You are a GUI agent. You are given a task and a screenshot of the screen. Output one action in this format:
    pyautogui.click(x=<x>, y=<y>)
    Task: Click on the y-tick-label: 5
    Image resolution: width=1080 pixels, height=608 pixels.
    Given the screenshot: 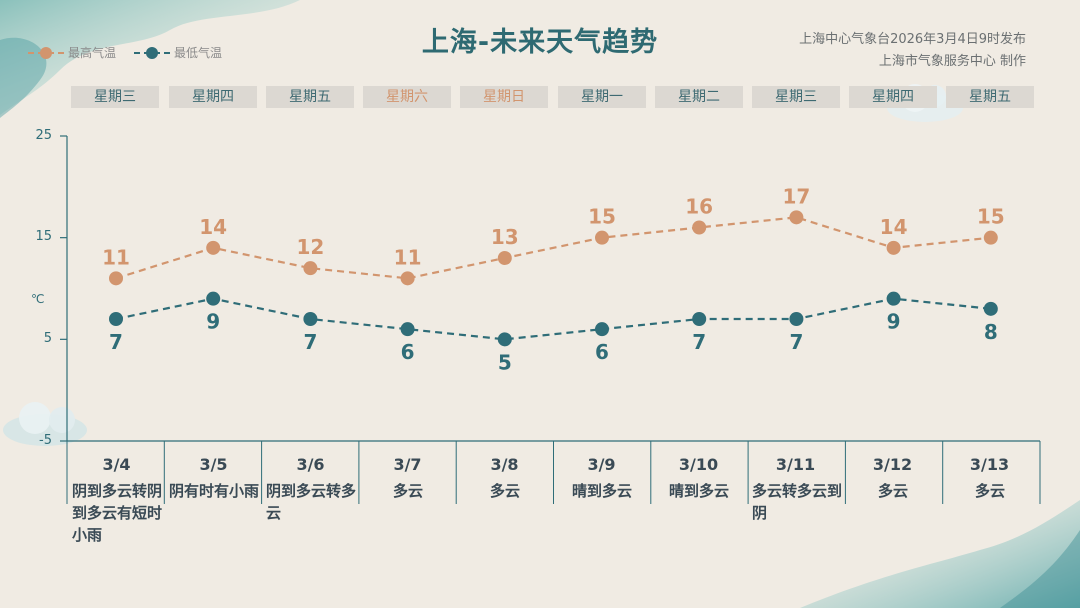 What is the action you would take?
    pyautogui.click(x=47, y=338)
    